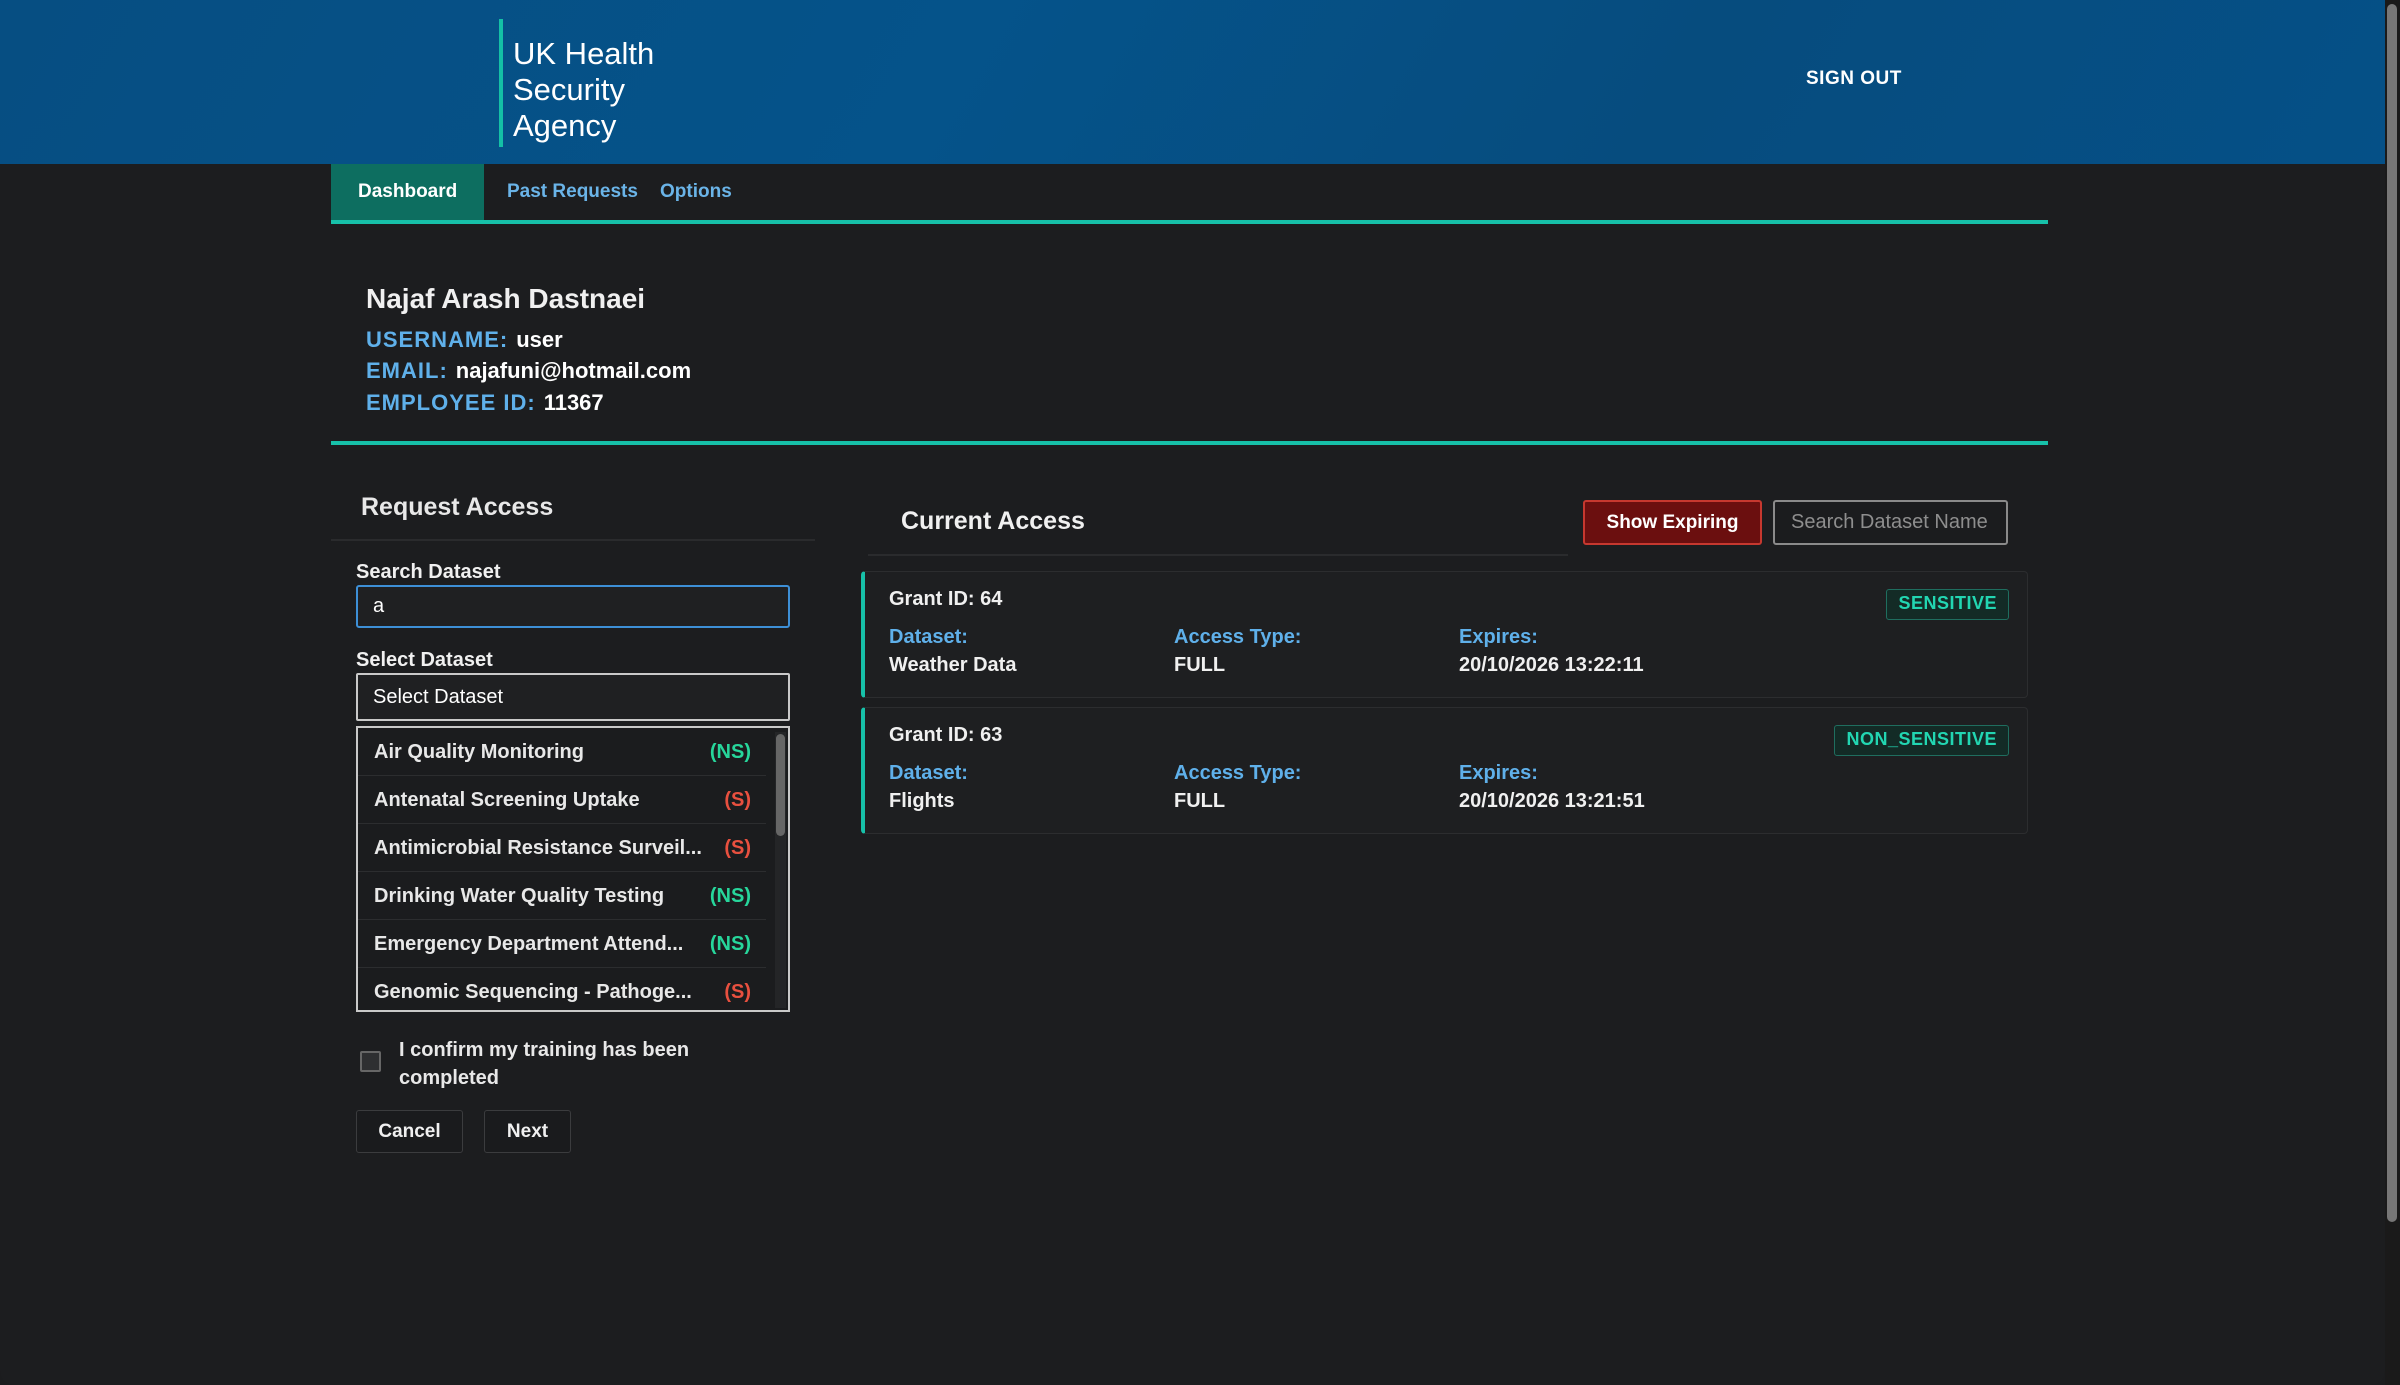  What do you see at coordinates (696, 191) in the screenshot?
I see `tab-options: Options` at bounding box center [696, 191].